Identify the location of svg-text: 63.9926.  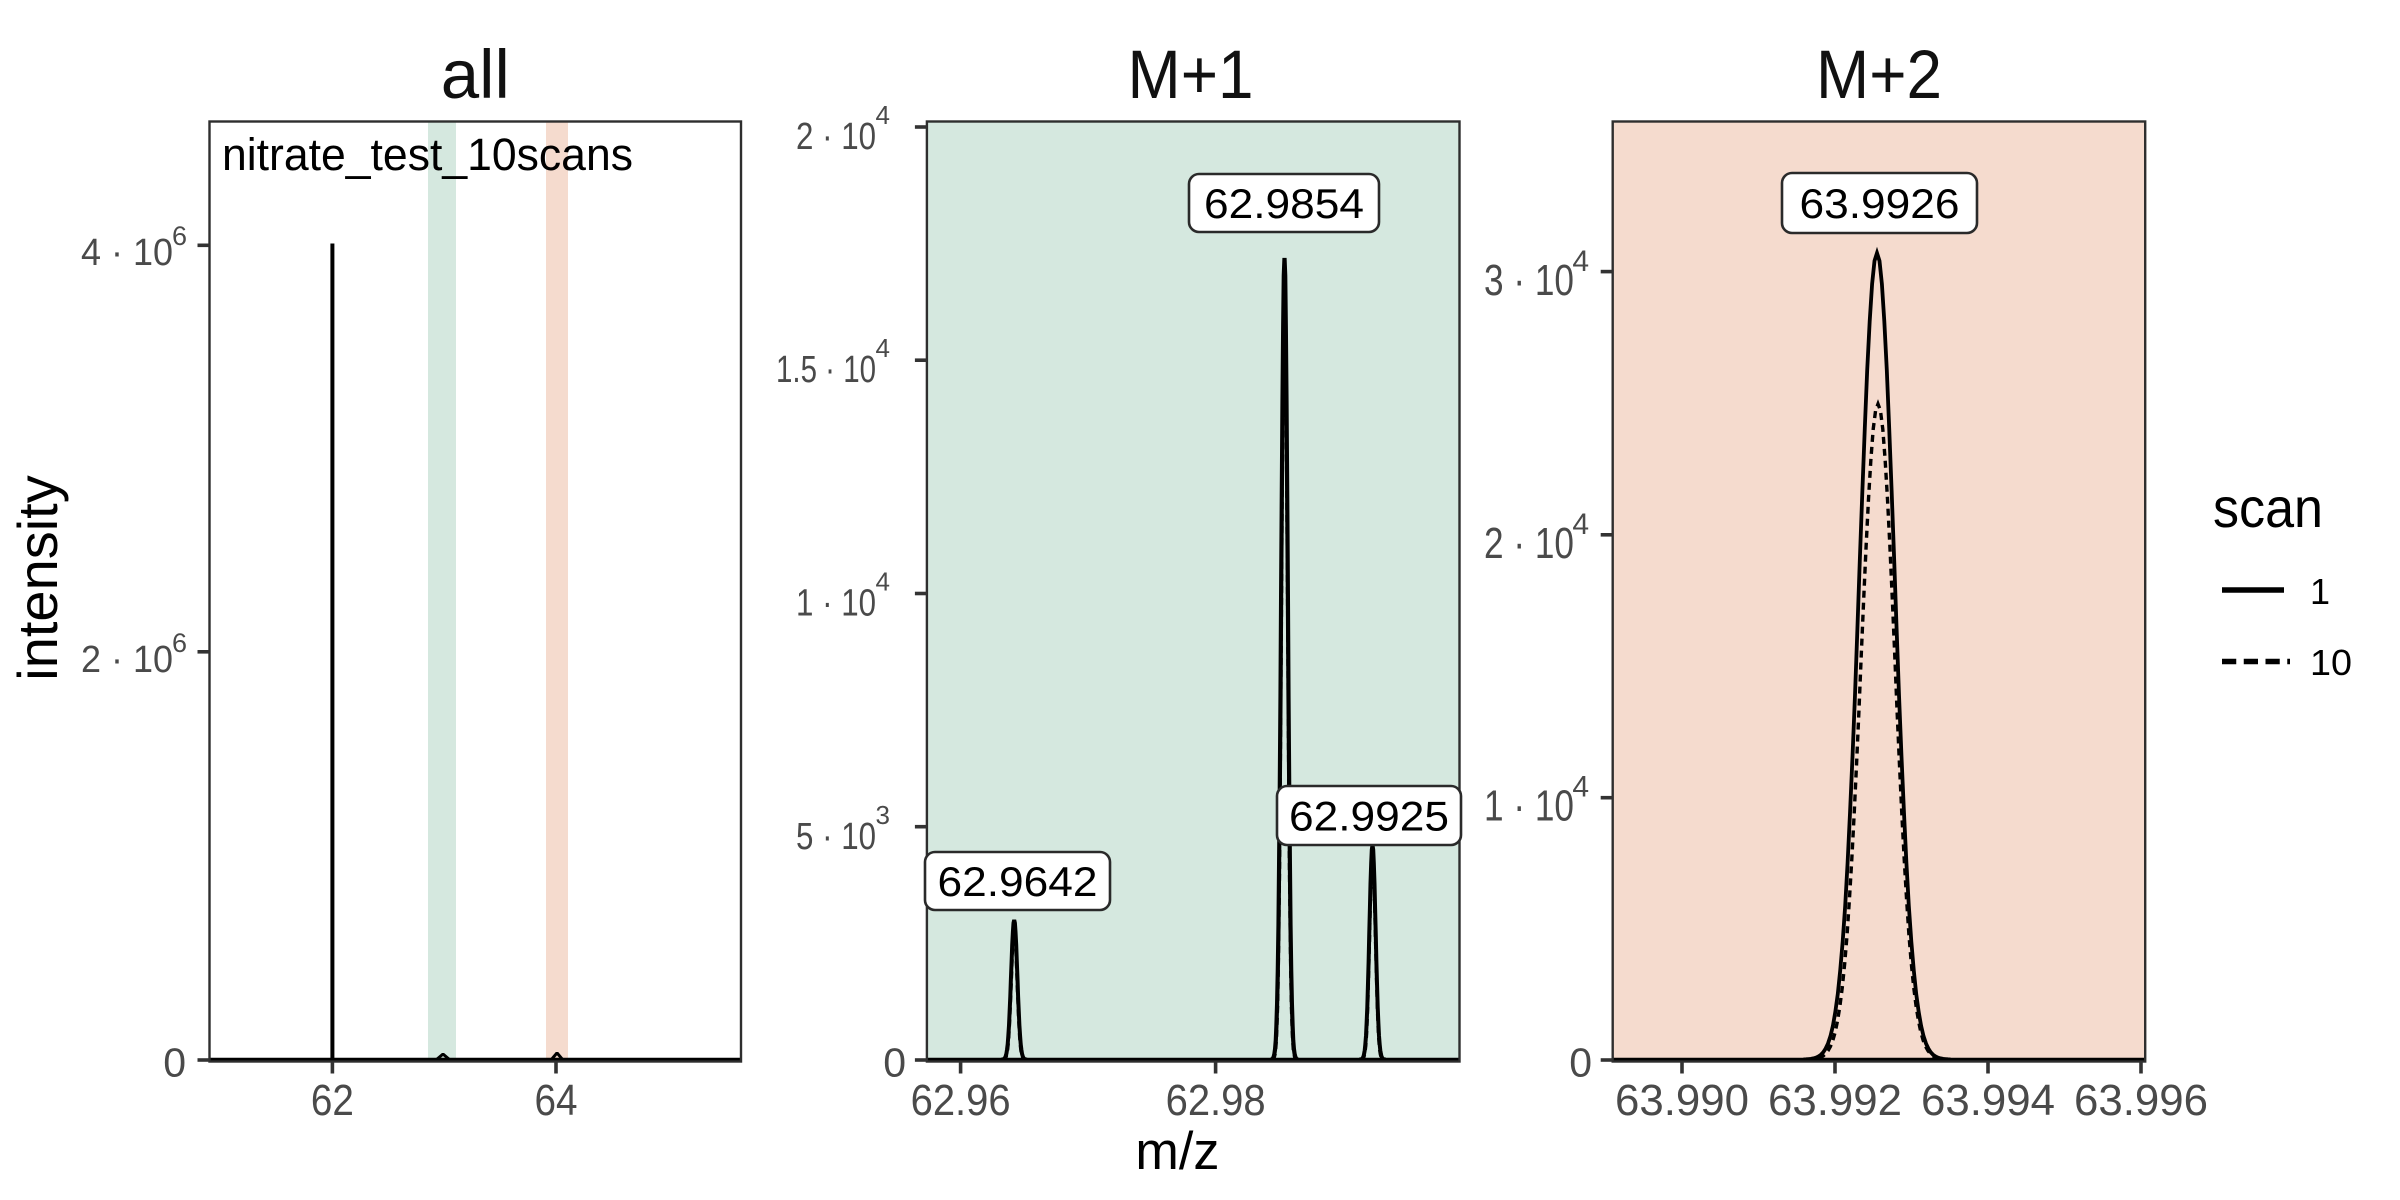
(1880, 203).